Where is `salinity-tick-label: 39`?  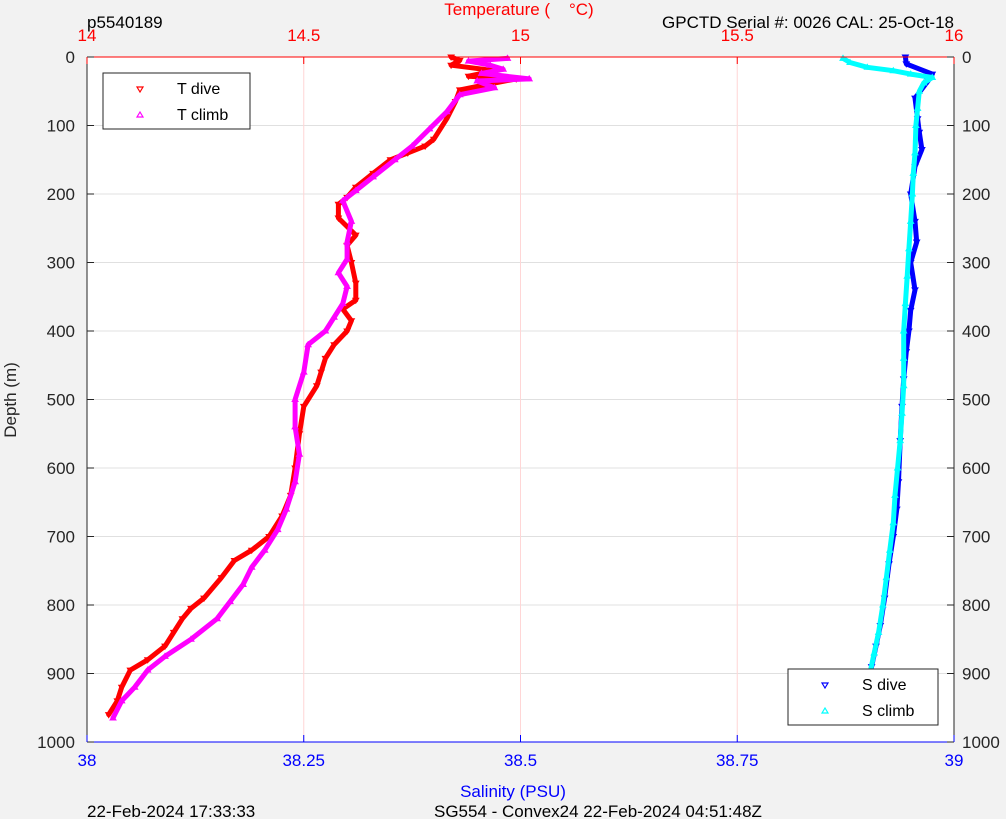
salinity-tick-label: 39 is located at coordinates (954, 760).